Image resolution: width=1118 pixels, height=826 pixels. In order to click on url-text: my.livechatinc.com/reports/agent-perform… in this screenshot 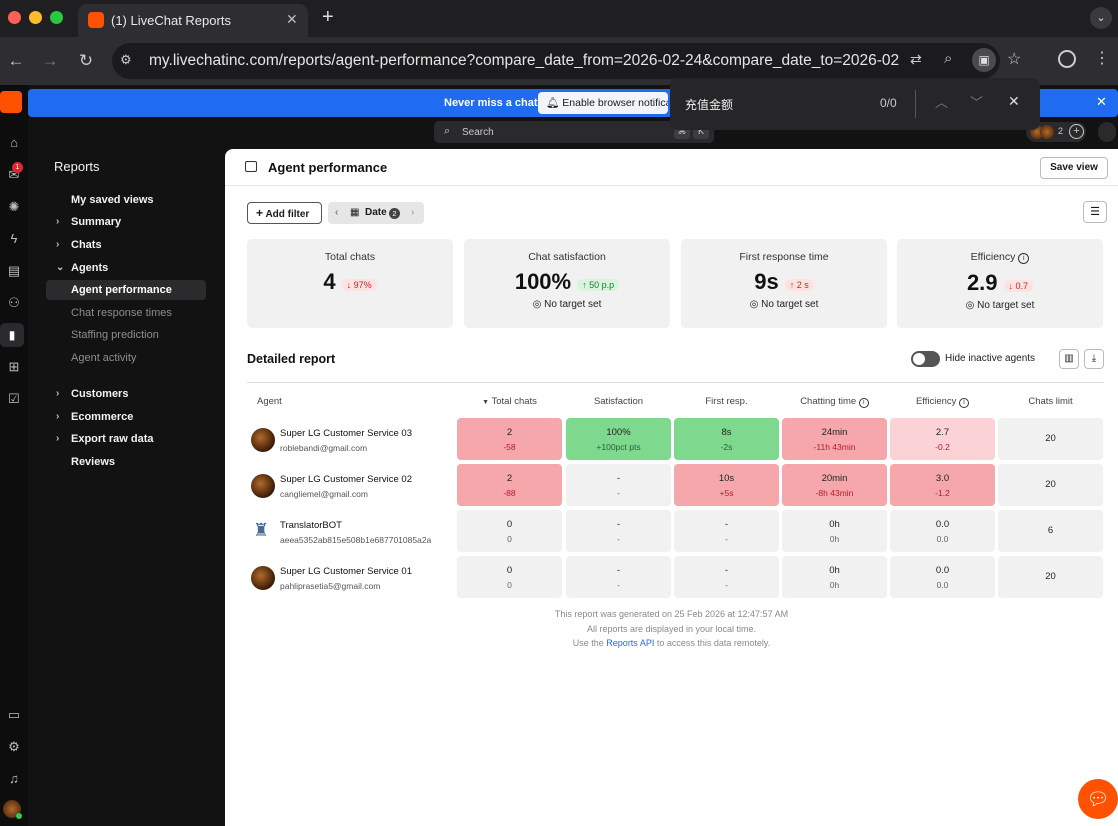, I will do `click(524, 60)`.